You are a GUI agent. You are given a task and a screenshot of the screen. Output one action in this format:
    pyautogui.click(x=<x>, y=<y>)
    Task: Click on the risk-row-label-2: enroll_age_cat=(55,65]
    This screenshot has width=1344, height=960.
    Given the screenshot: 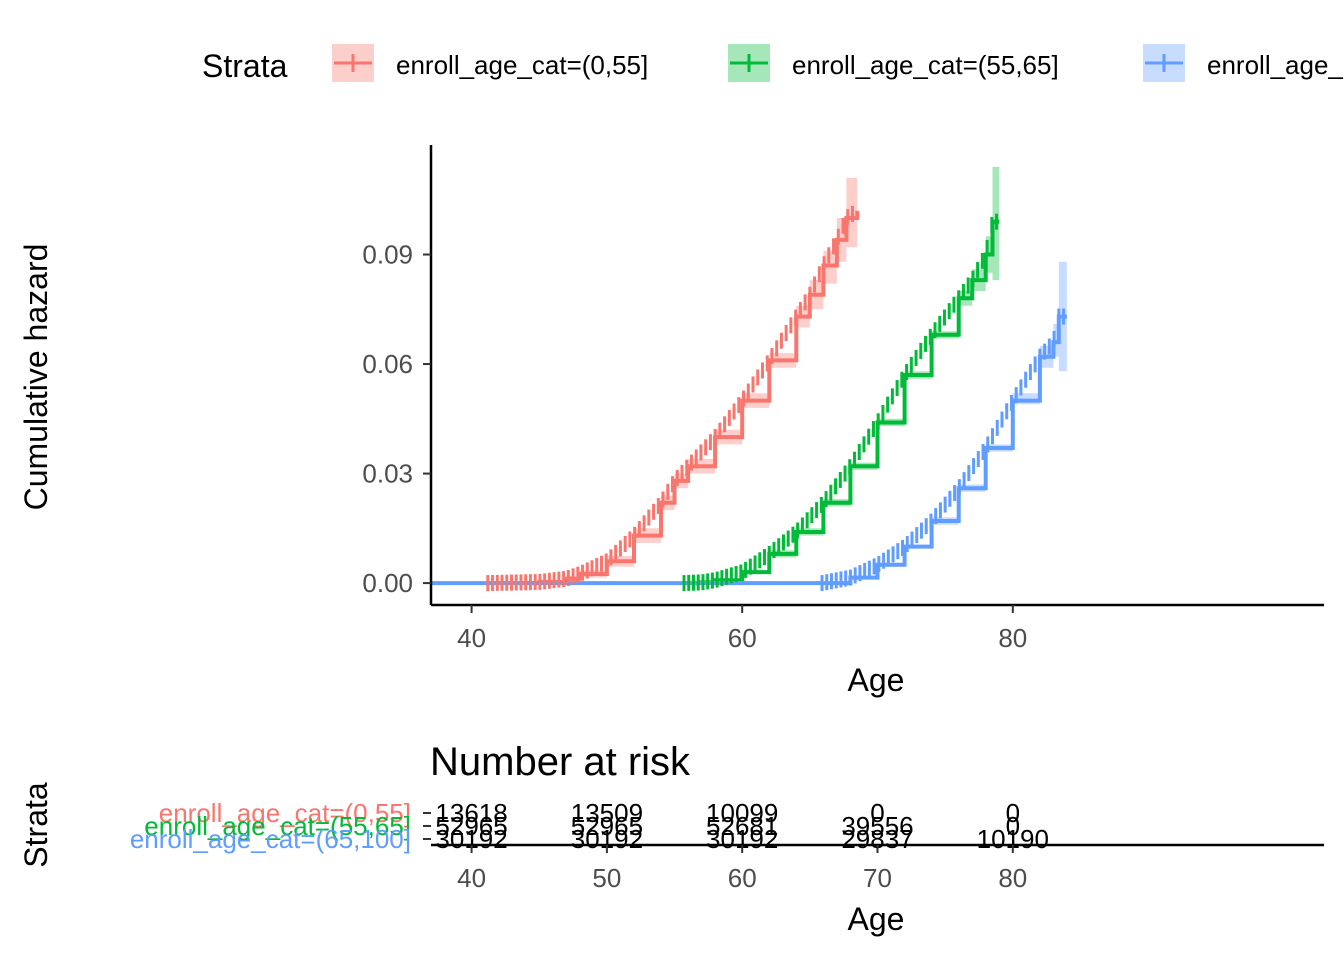 What is the action you would take?
    pyautogui.click(x=277, y=826)
    